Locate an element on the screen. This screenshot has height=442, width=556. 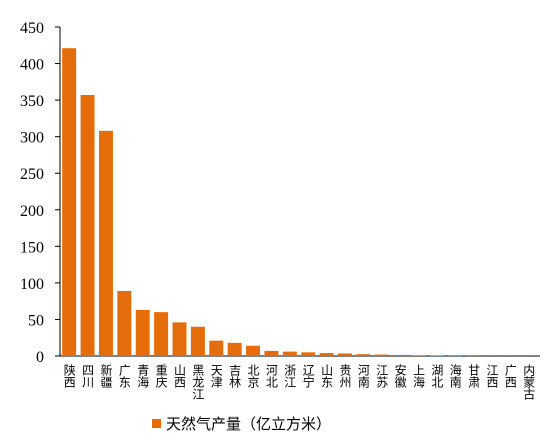
x-tick-label: 河北 is located at coordinates (271, 376).